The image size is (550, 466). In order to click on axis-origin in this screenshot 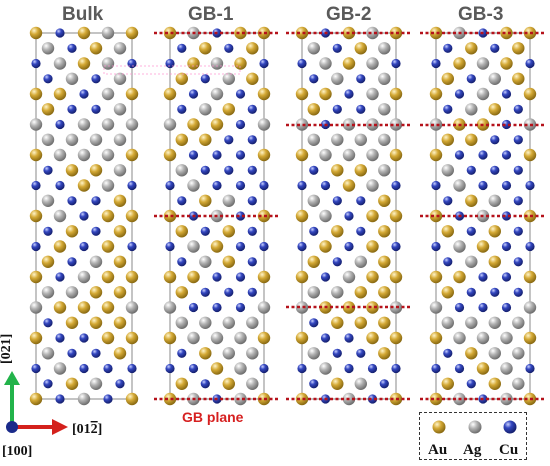, I will do `click(12, 427)`.